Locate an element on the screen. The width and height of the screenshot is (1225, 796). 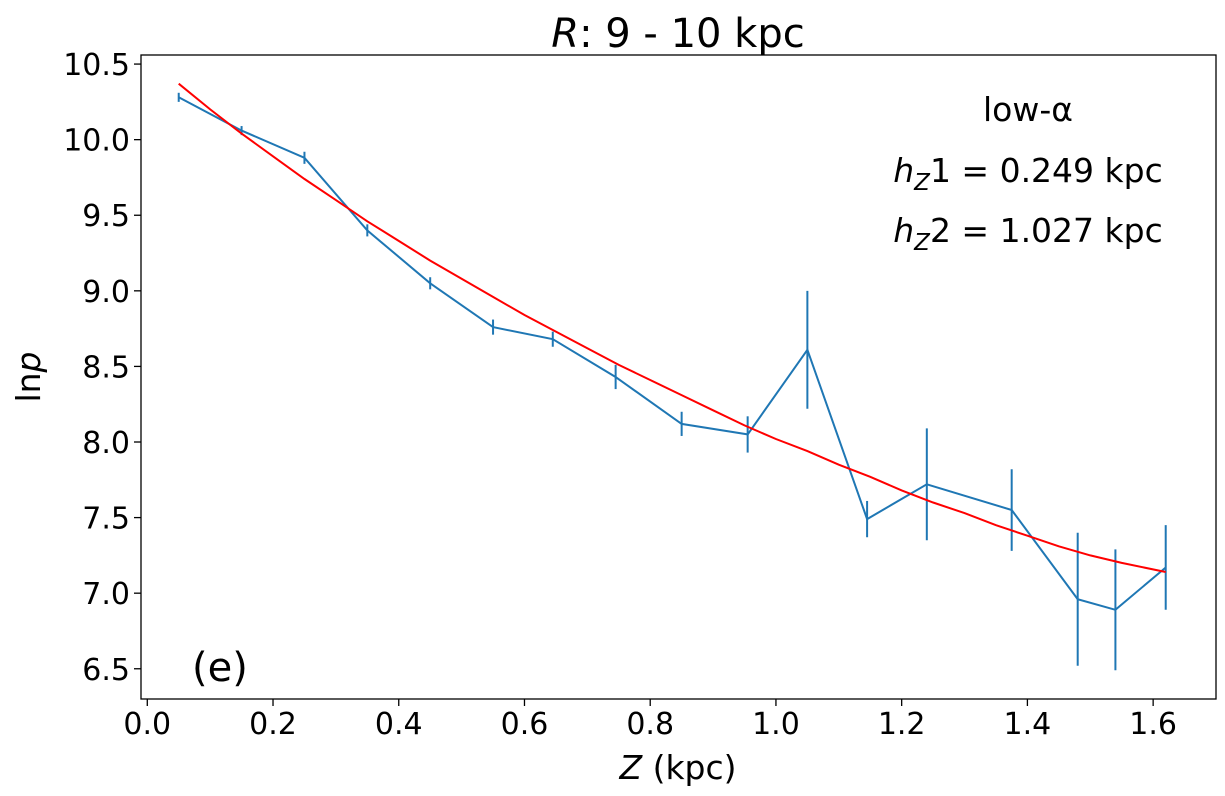
y-axis: 6.5 7.0 7.5 8.0 8.5 9.0 9.5 10.0 10.5 is located at coordinates (102, 368).